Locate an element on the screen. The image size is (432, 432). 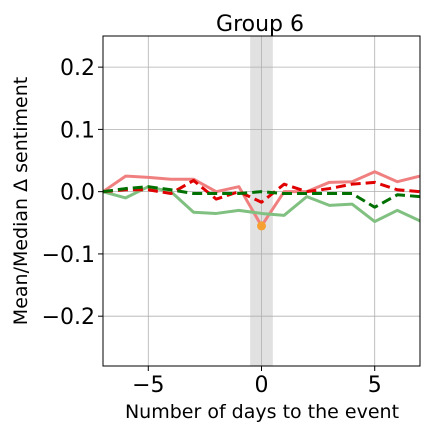
y-tick-label: −0.2 is located at coordinates (68, 317).